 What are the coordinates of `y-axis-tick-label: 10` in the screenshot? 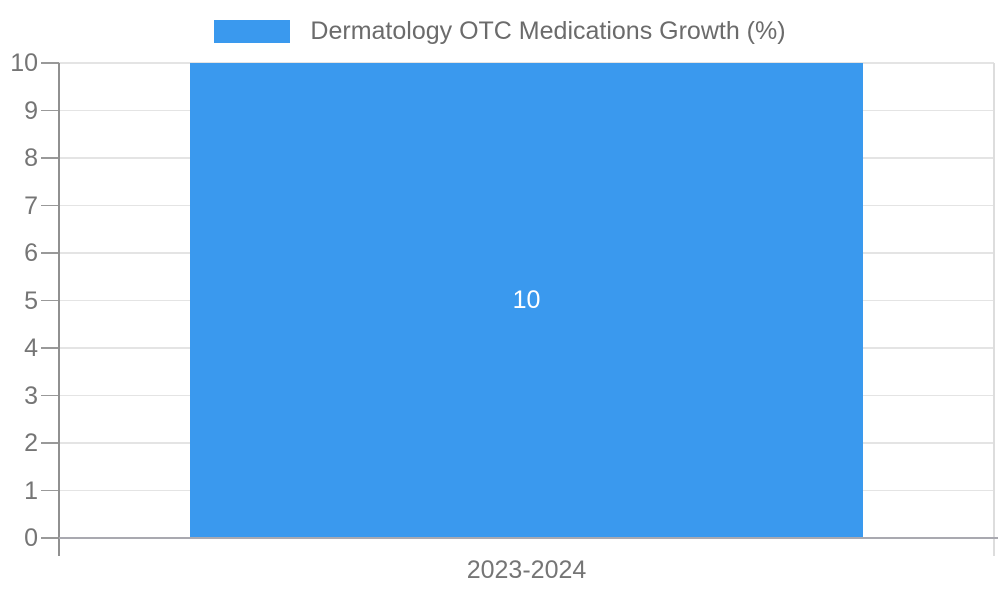 It's located at (24, 63).